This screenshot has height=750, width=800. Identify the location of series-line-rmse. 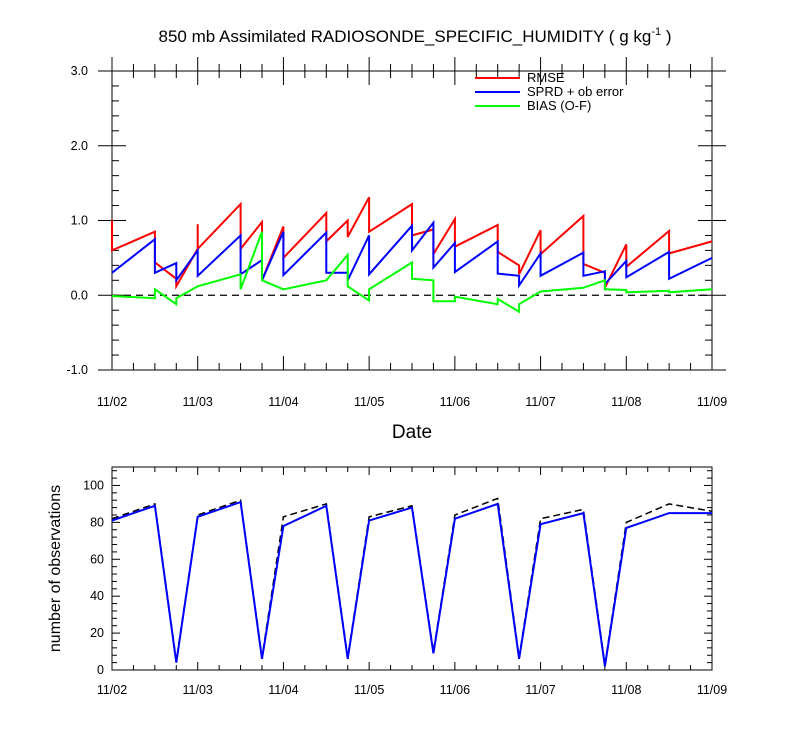
(412, 243).